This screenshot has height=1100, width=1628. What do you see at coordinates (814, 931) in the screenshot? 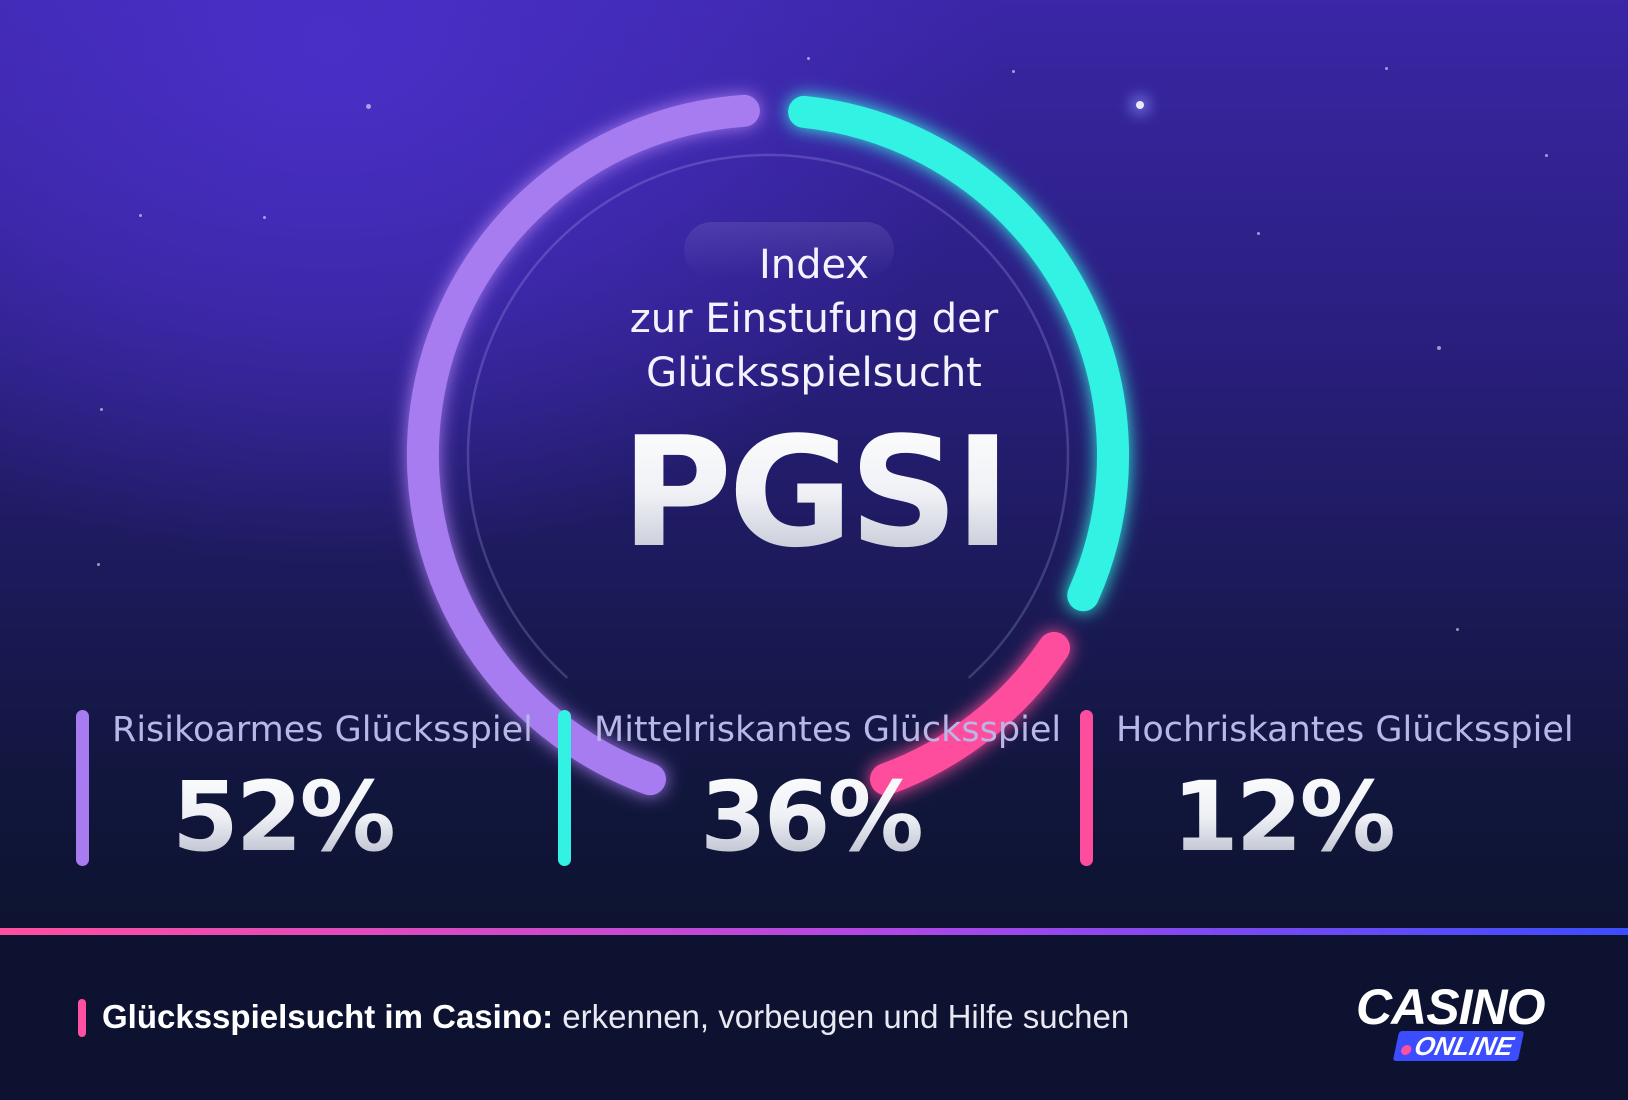
I see `gradient-divider` at bounding box center [814, 931].